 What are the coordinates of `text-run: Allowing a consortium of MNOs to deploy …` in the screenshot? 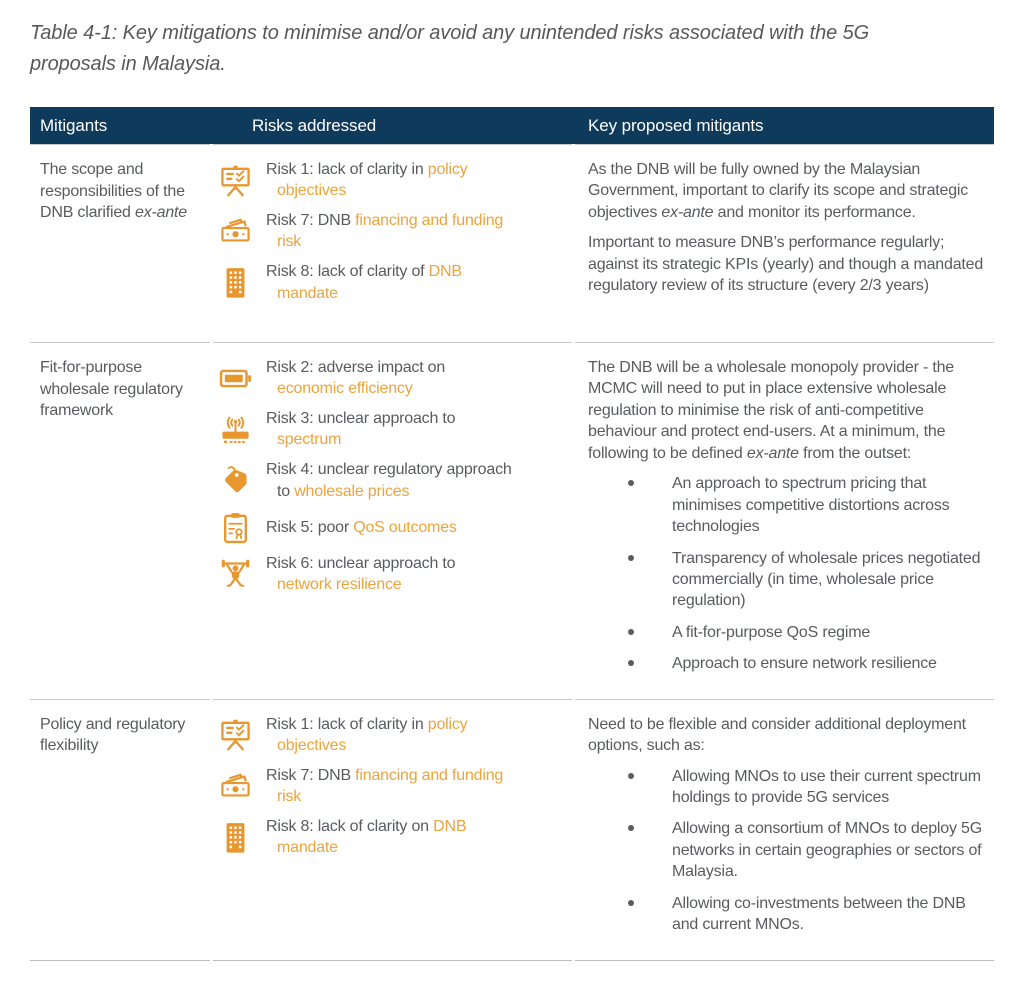 It's located at (827, 850).